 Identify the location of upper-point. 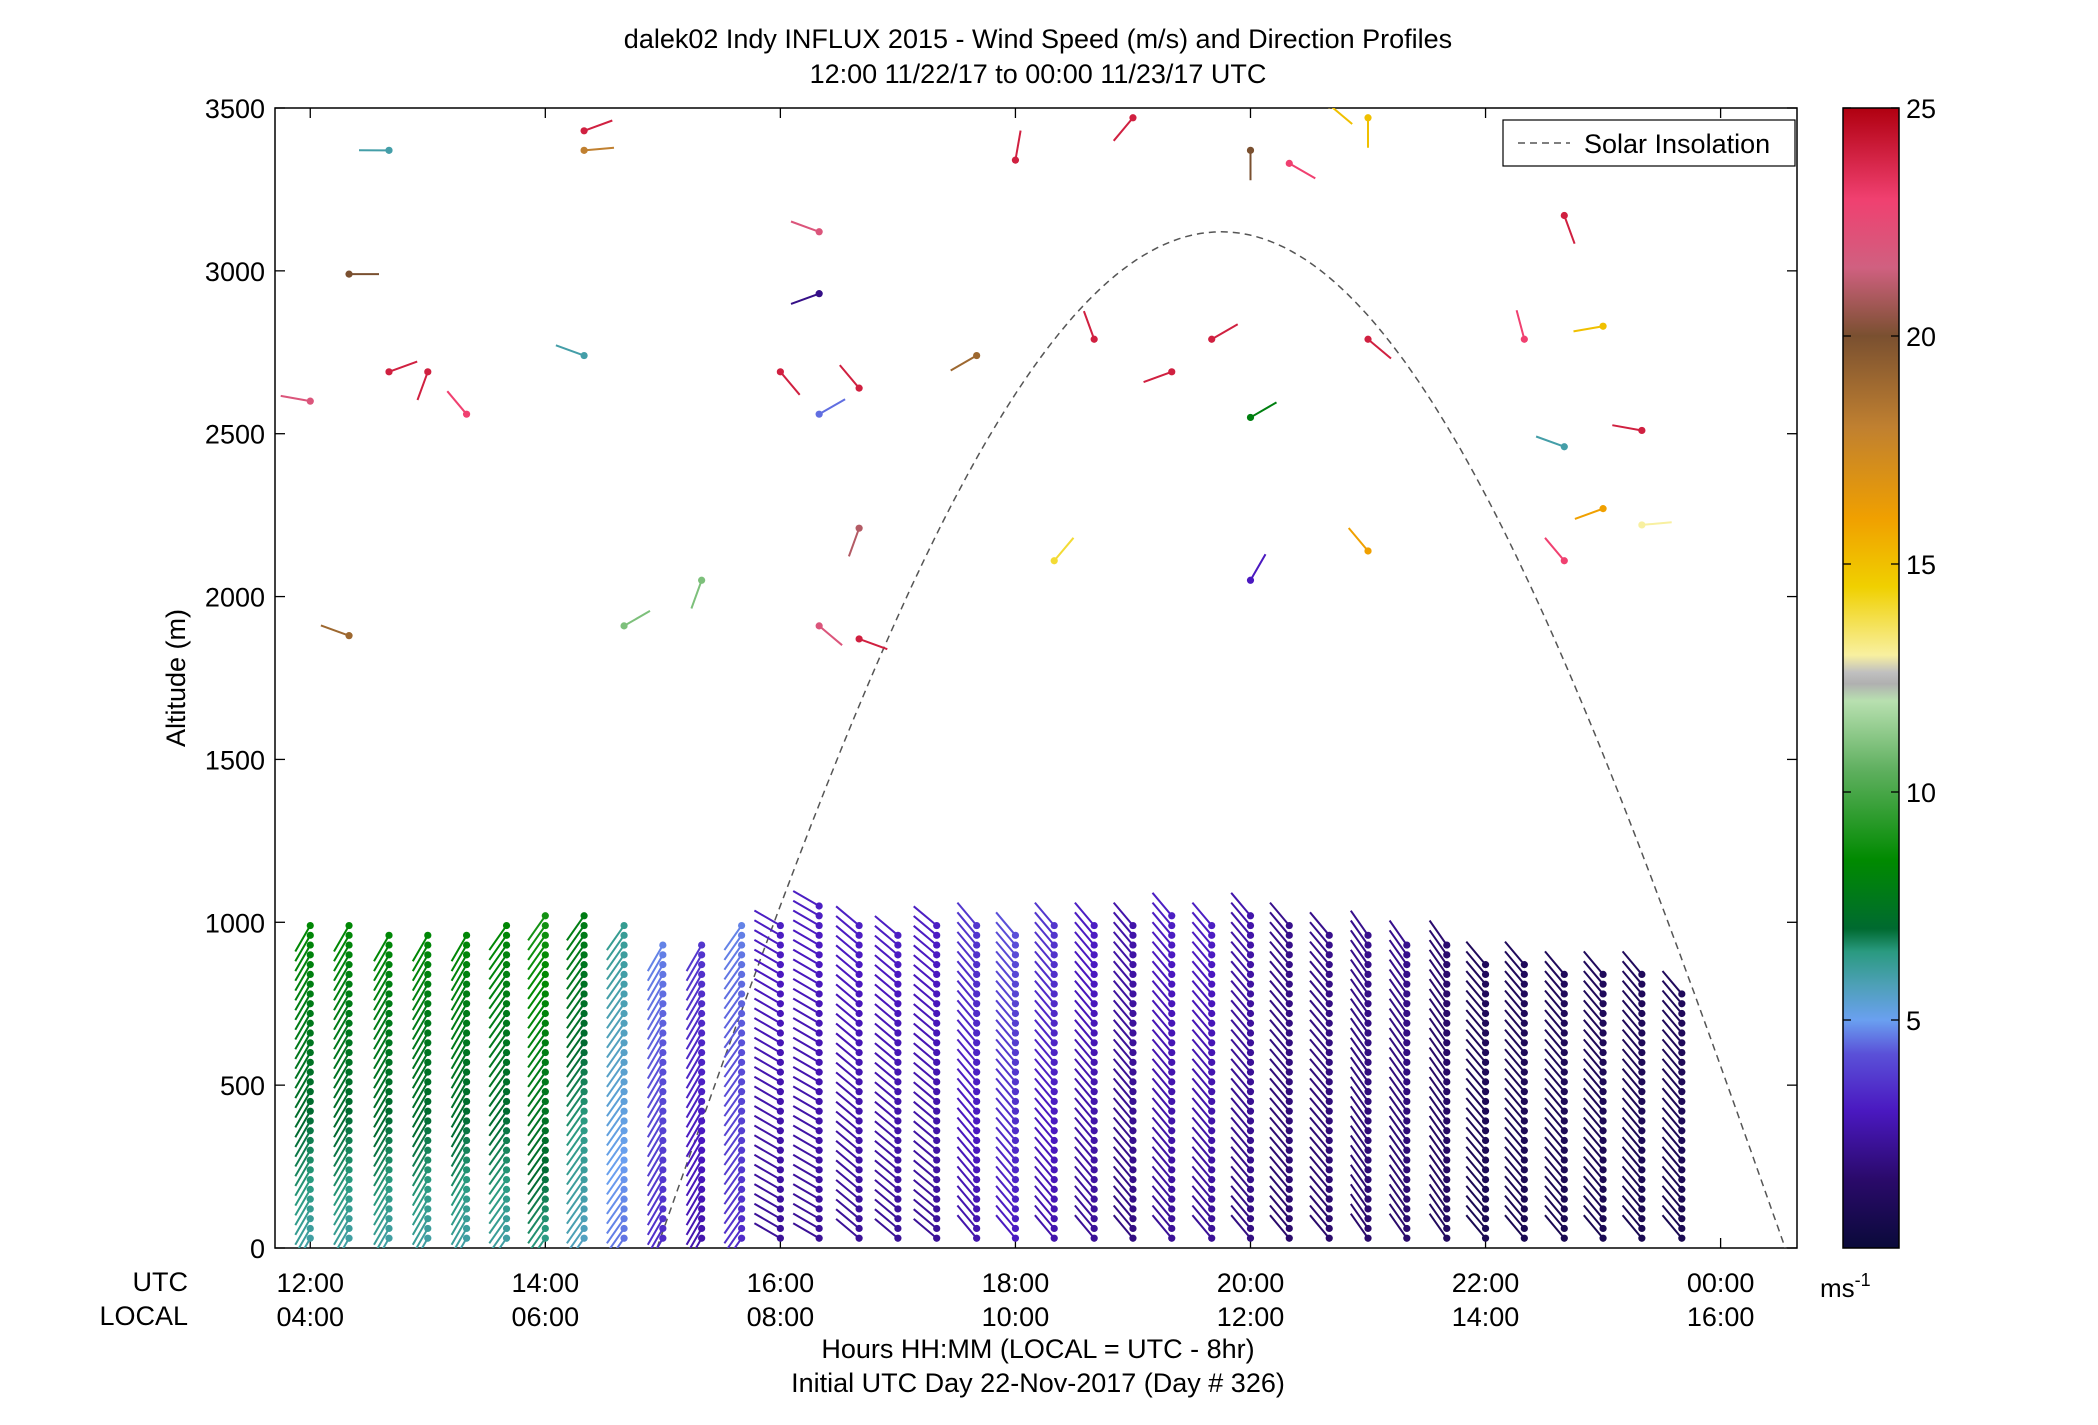
(830, 408).